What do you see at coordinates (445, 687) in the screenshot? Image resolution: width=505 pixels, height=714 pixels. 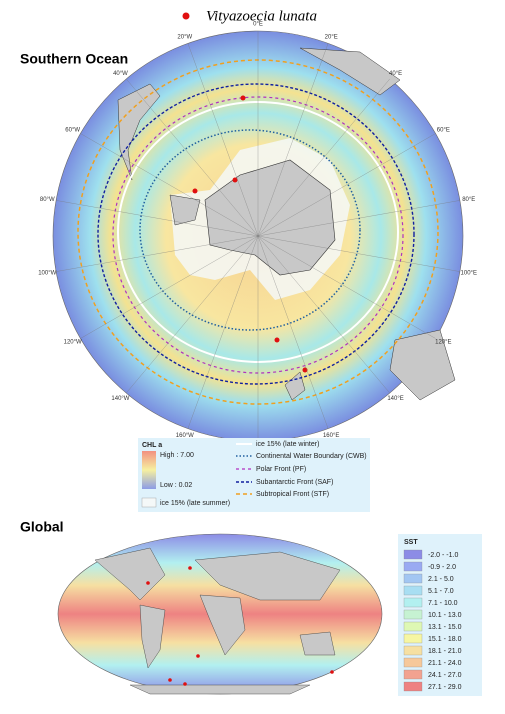 I see `sst-label: 27.1 - 29.0` at bounding box center [445, 687].